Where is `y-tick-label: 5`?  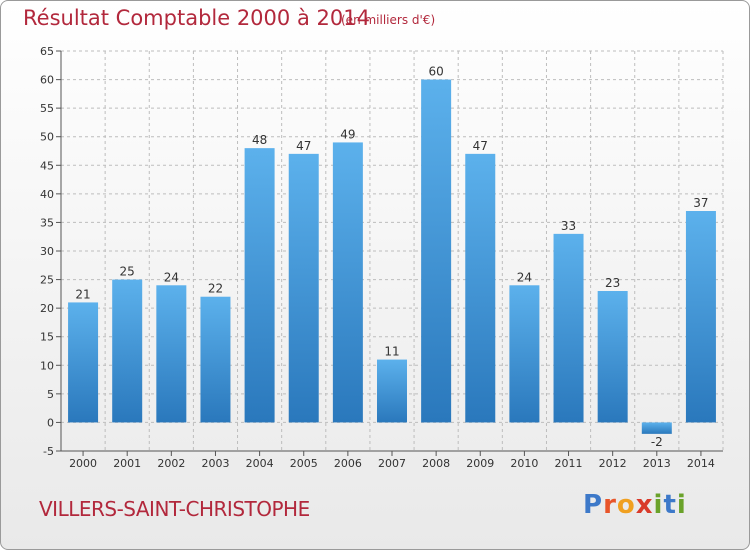
y-tick-label: 5 is located at coordinates (50, 394).